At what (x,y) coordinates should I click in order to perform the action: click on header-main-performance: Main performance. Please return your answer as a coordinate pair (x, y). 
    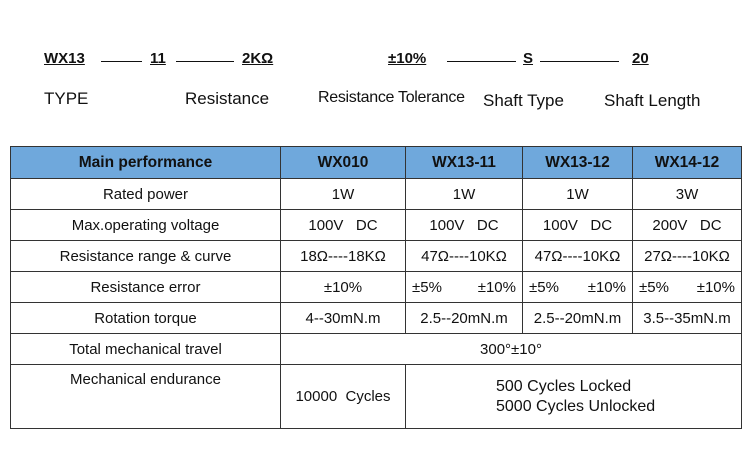
    Looking at the image, I should click on (145, 162).